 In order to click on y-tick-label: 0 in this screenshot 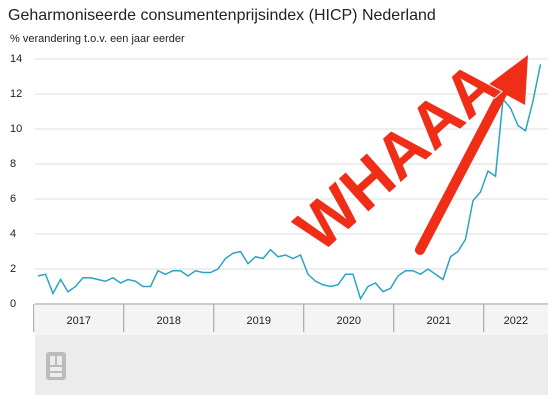, I will do `click(13, 304)`.